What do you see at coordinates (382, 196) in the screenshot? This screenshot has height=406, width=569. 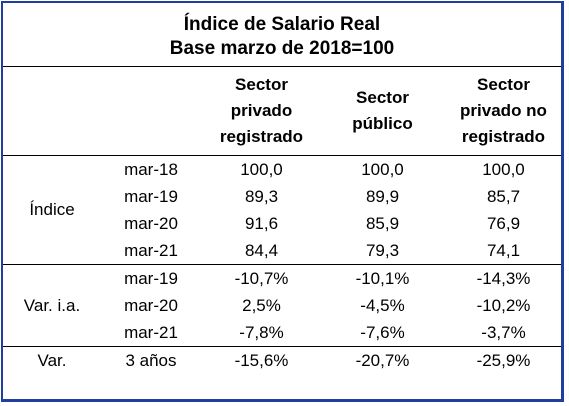 I see `value-cell: 89,9` at bounding box center [382, 196].